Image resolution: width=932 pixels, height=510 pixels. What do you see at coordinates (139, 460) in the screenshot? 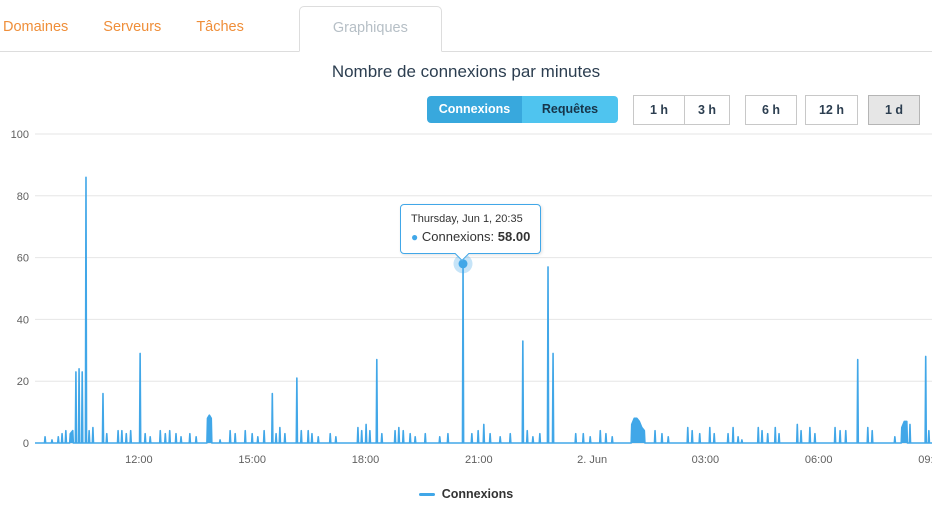
I see `x-axis-label: 12:00` at bounding box center [139, 460].